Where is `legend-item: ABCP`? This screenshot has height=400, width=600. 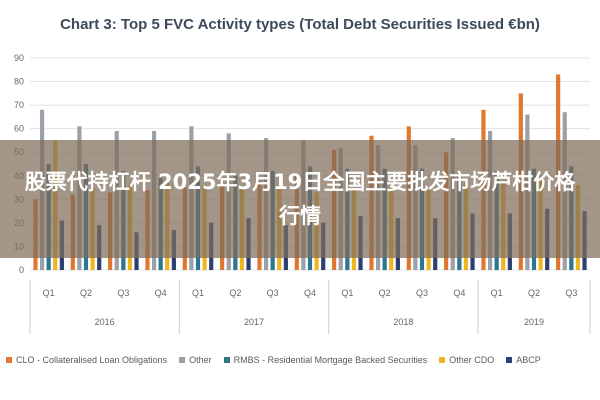 legend-item: ABCP is located at coordinates (523, 360).